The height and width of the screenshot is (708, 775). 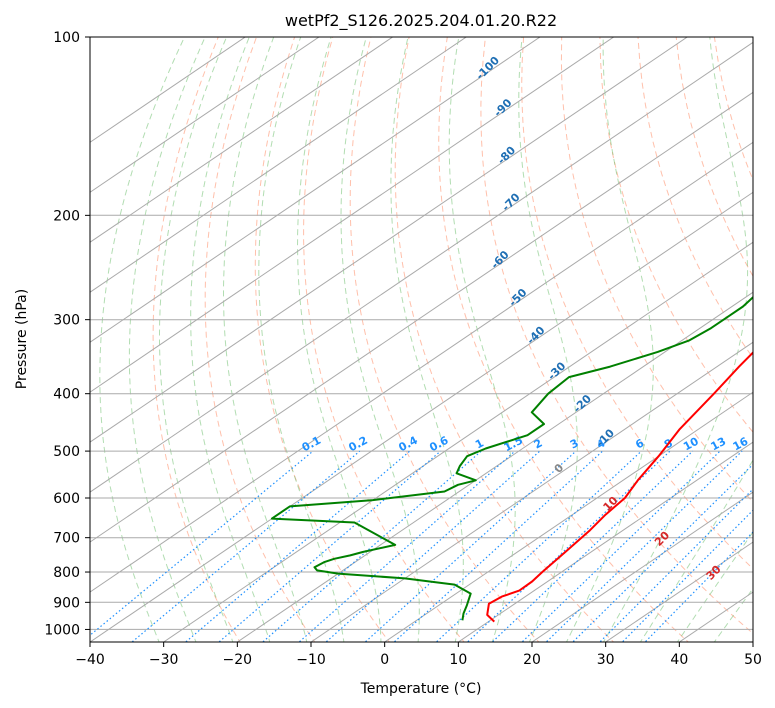 I want to click on mixing-ratio-label: 13, so click(x=719, y=444).